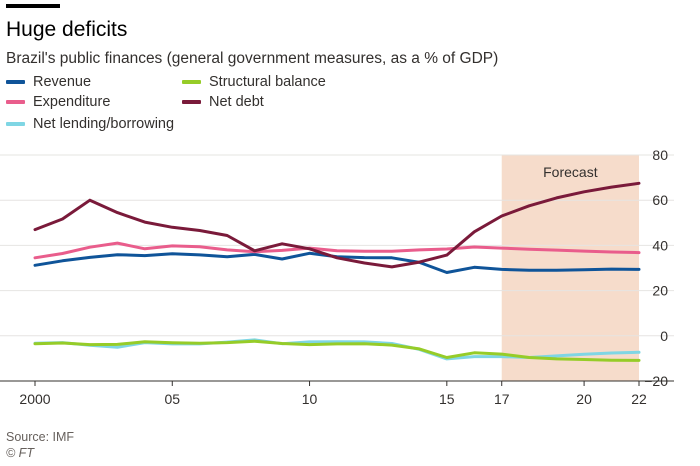 Image resolution: width=700 pixels, height=466 pixels. What do you see at coordinates (236, 102) in the screenshot?
I see `legend-label-net-debt: Net debt` at bounding box center [236, 102].